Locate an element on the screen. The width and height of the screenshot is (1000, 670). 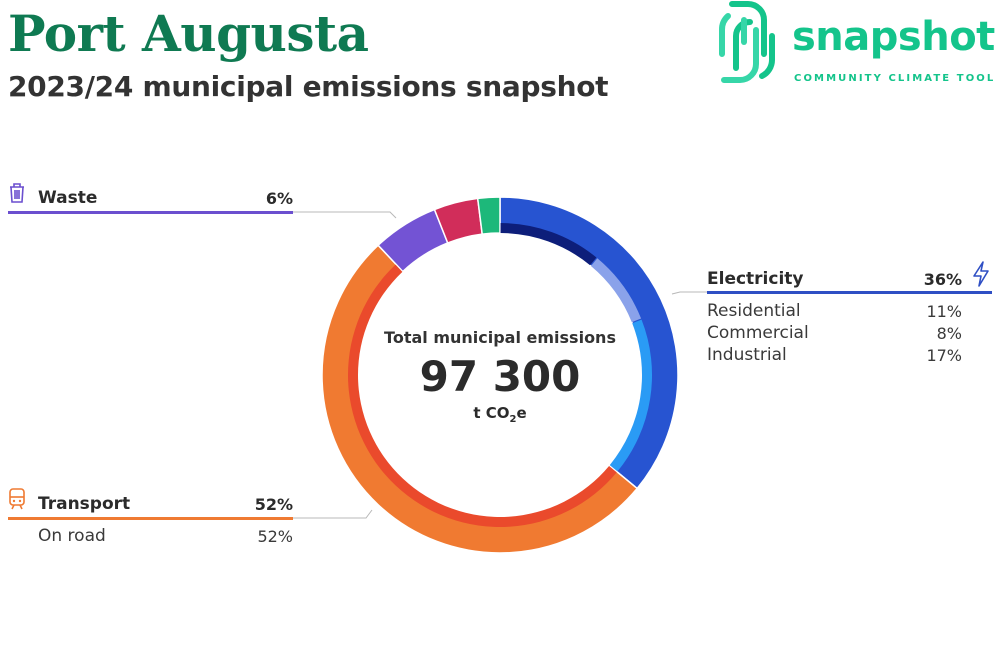
electricity-percent: 36% is located at coordinates (942, 279).